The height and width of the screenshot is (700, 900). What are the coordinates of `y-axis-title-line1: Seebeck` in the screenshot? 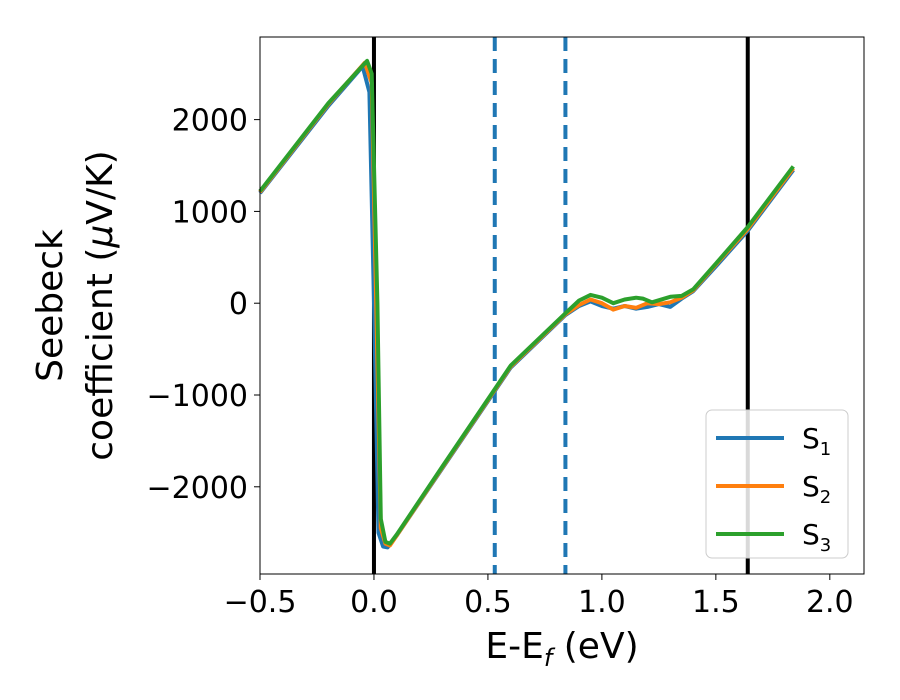 It's located at (50, 305).